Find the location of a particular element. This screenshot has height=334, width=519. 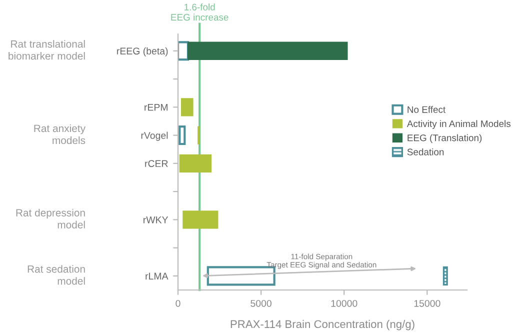

text: Rat sedation model is located at coordinates (56, 275).